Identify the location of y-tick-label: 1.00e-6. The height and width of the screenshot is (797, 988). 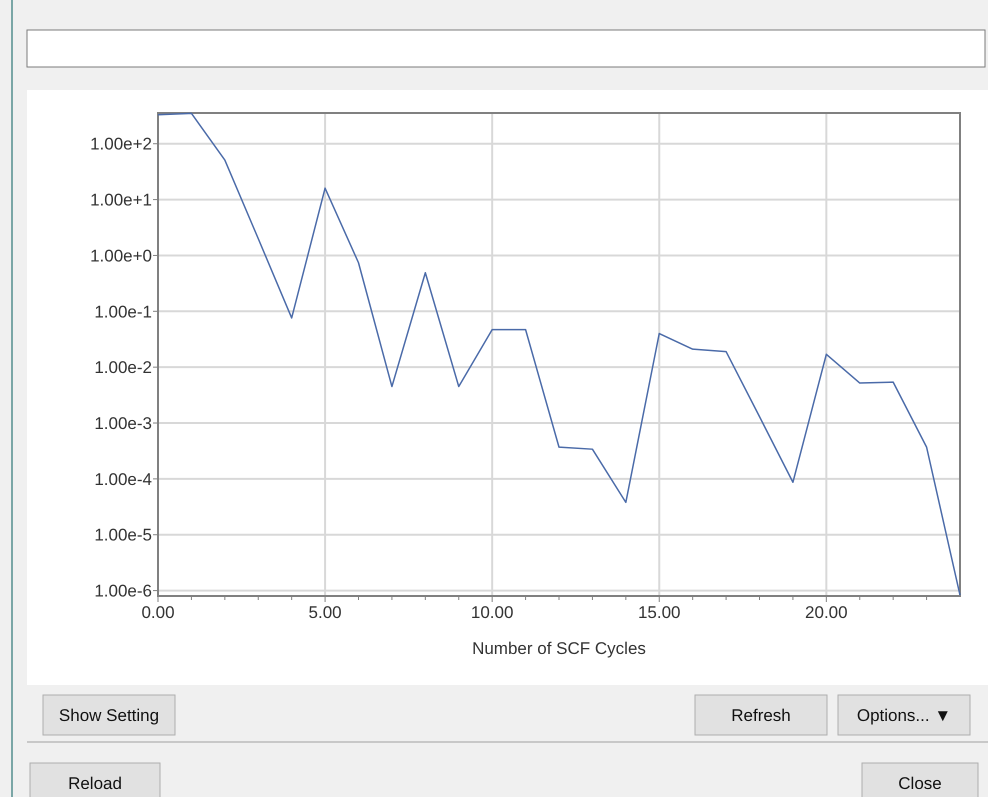
(123, 591).